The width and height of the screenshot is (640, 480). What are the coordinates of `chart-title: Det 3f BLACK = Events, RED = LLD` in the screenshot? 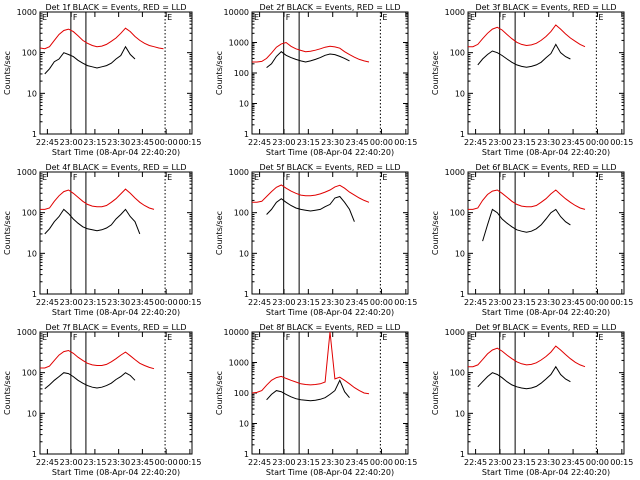 It's located at (545, 7).